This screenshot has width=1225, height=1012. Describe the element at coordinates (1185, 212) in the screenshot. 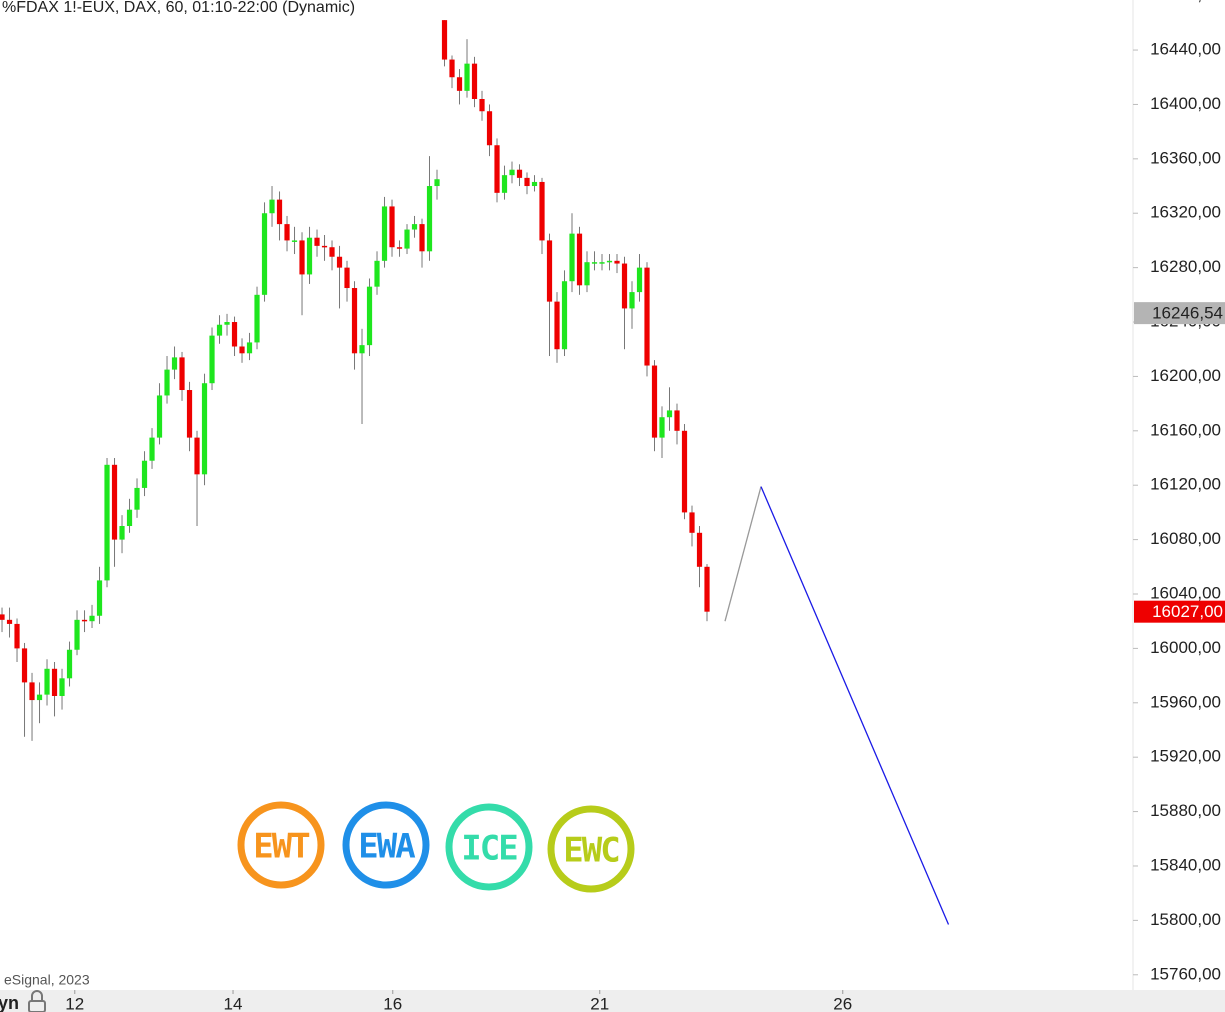

I see `y-tick-label: 16320,00` at that location.